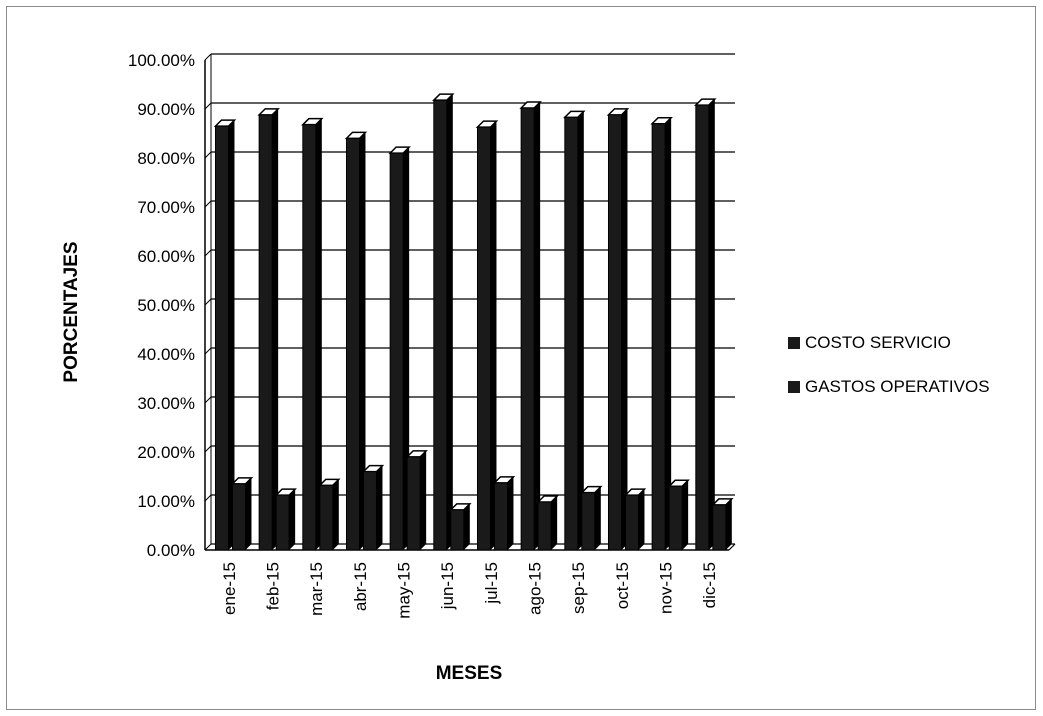 The image size is (1043, 716). Describe the element at coordinates (709, 585) in the screenshot. I see `x-tick-label: dic-15` at that location.